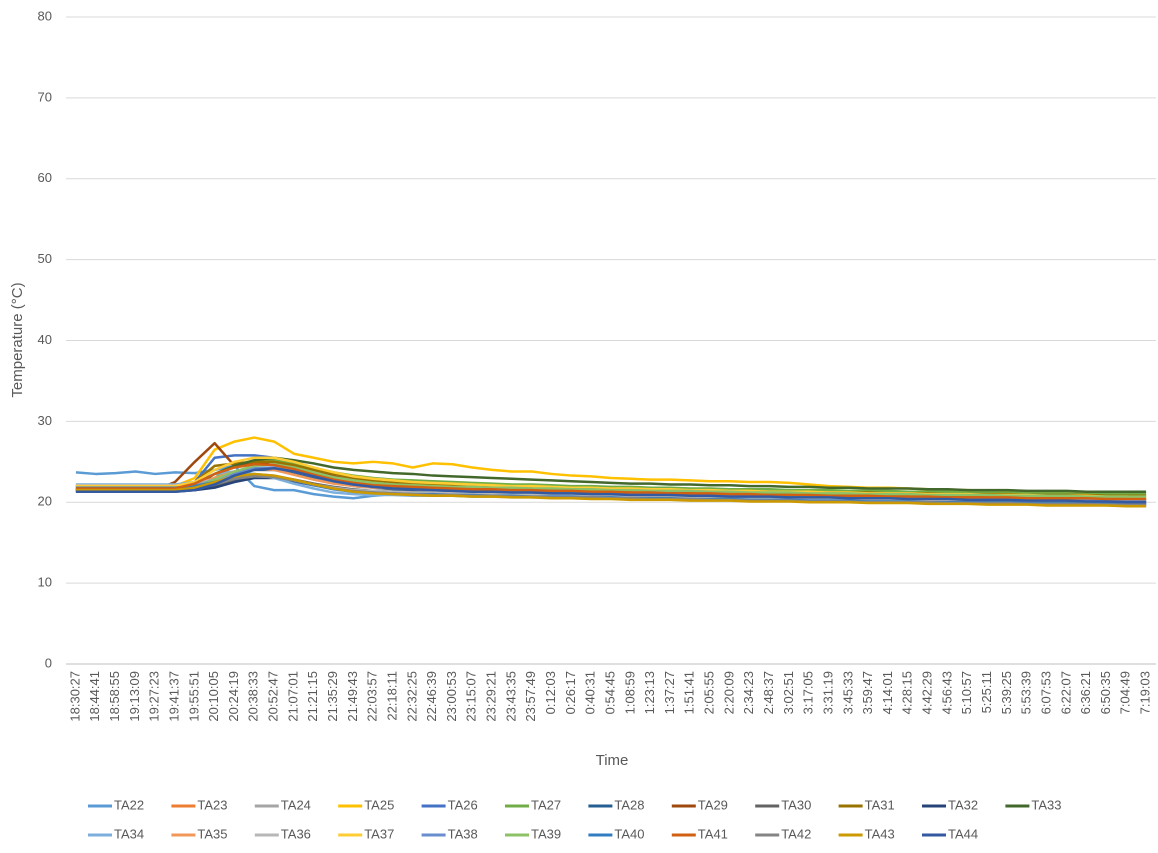  What do you see at coordinates (45, 582) in the screenshot?
I see `y-tick-label: 10` at bounding box center [45, 582].